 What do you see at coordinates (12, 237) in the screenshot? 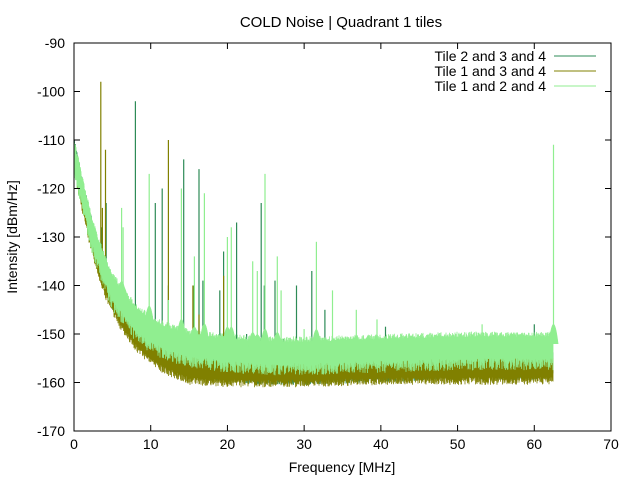
I see `y-axis-title: Intensity [dBm/Hz]` at bounding box center [12, 237].